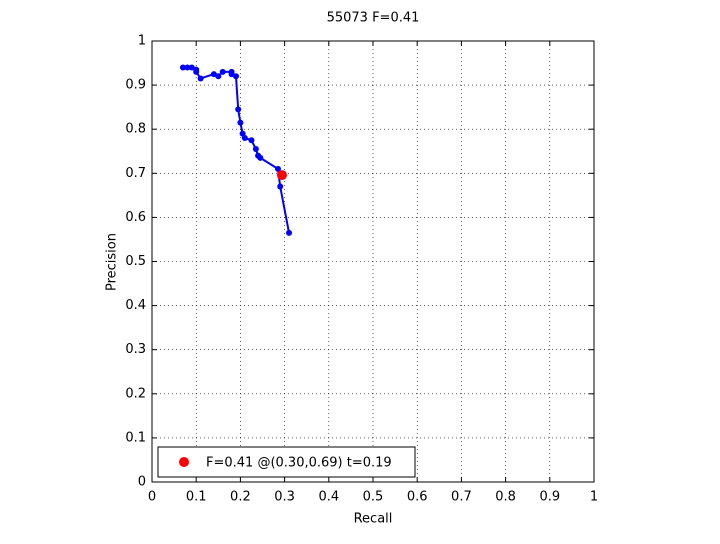  What do you see at coordinates (373, 519) in the screenshot?
I see `x-axis-label: Recall` at bounding box center [373, 519].